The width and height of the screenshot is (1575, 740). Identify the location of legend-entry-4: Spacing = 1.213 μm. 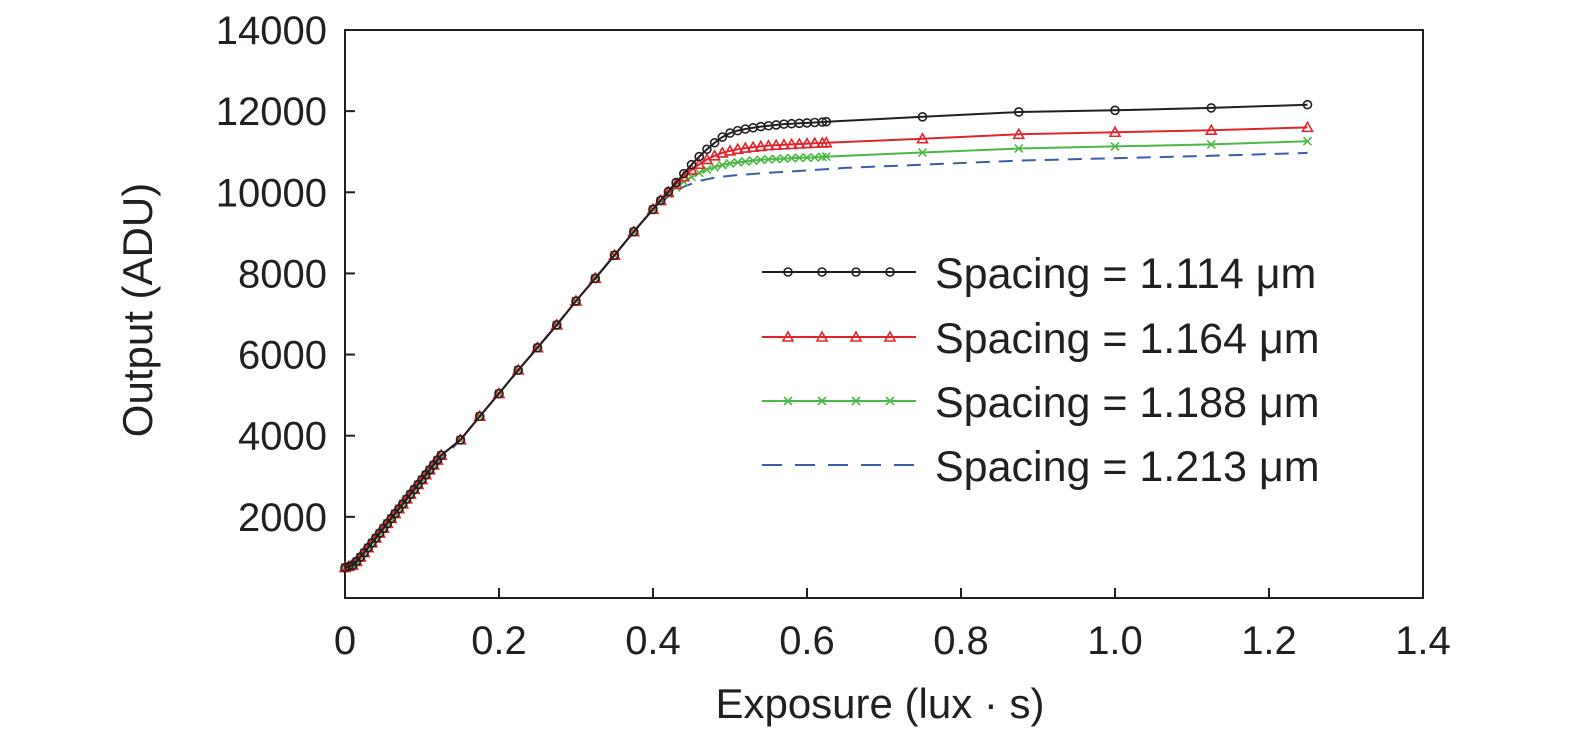
(1041, 467).